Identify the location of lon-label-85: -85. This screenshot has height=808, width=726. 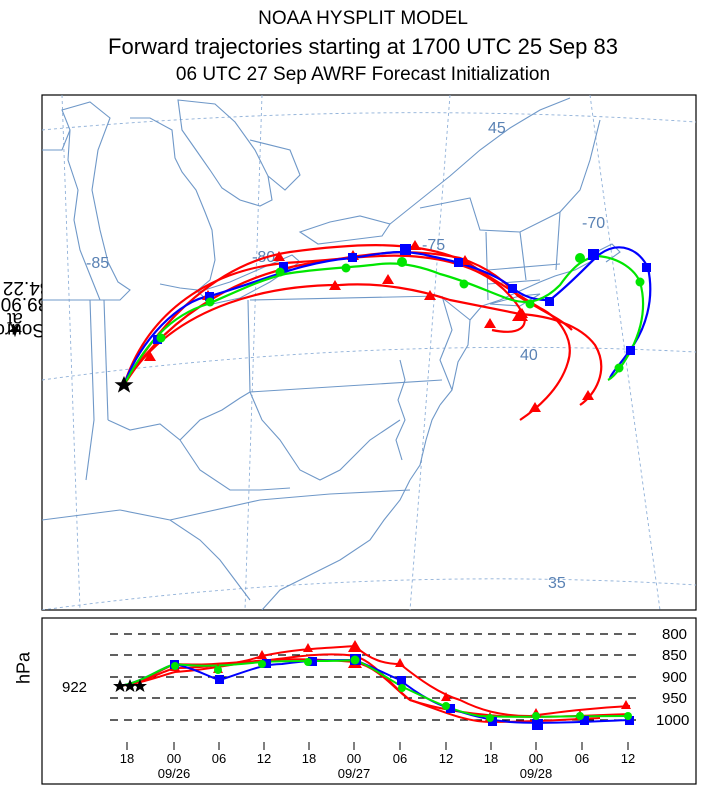
(97, 263).